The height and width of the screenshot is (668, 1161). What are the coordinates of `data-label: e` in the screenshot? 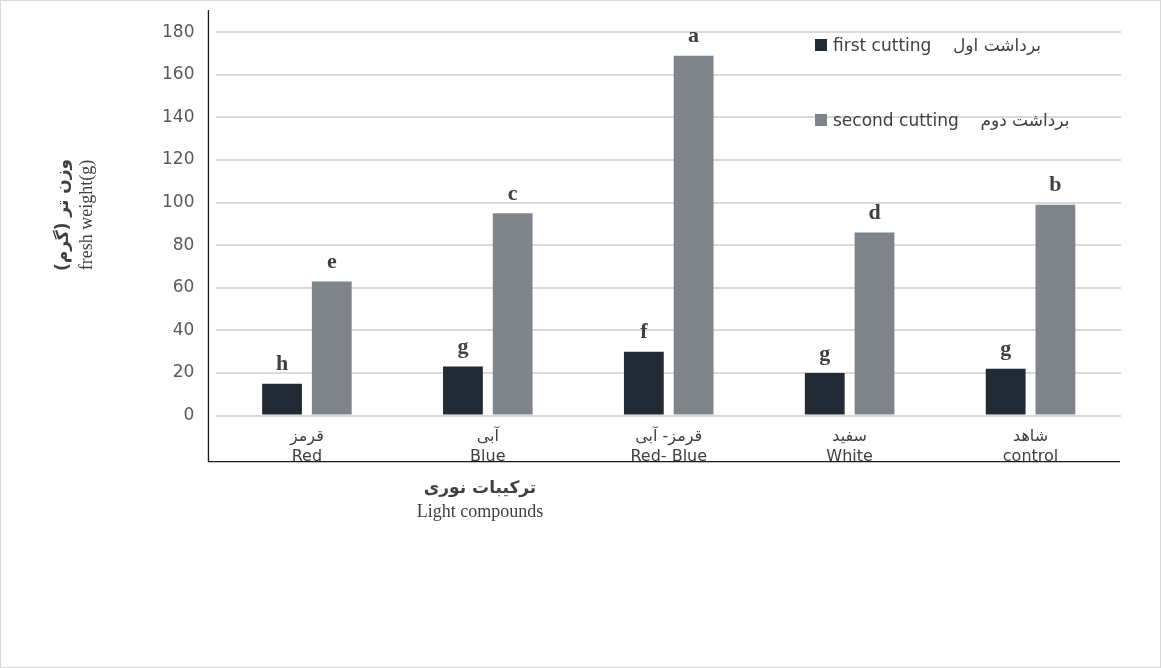 It's located at (331, 261).